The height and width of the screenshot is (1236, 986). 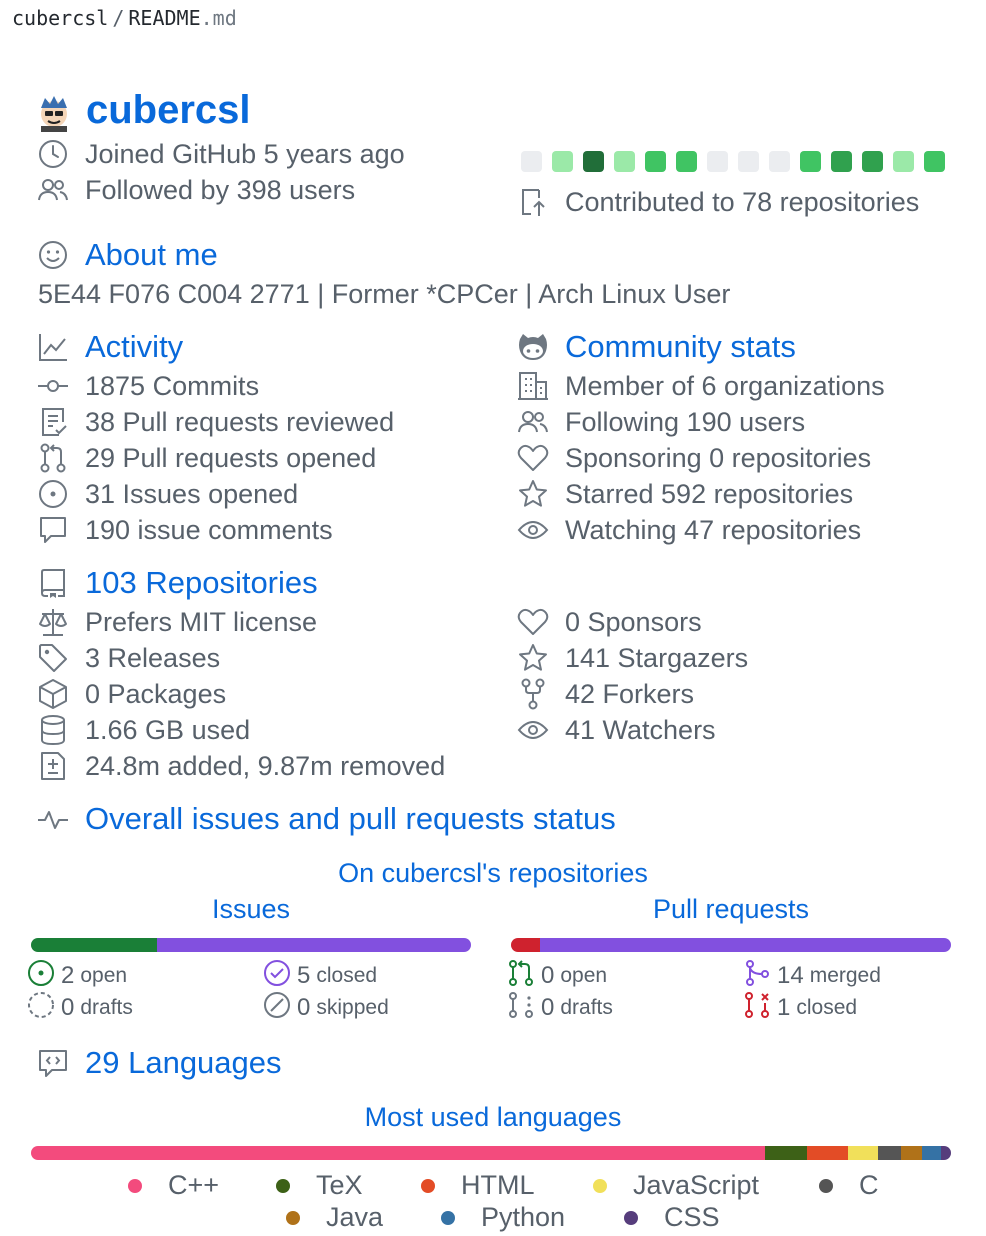 I want to click on language-segment-javascript, so click(x=863, y=1153).